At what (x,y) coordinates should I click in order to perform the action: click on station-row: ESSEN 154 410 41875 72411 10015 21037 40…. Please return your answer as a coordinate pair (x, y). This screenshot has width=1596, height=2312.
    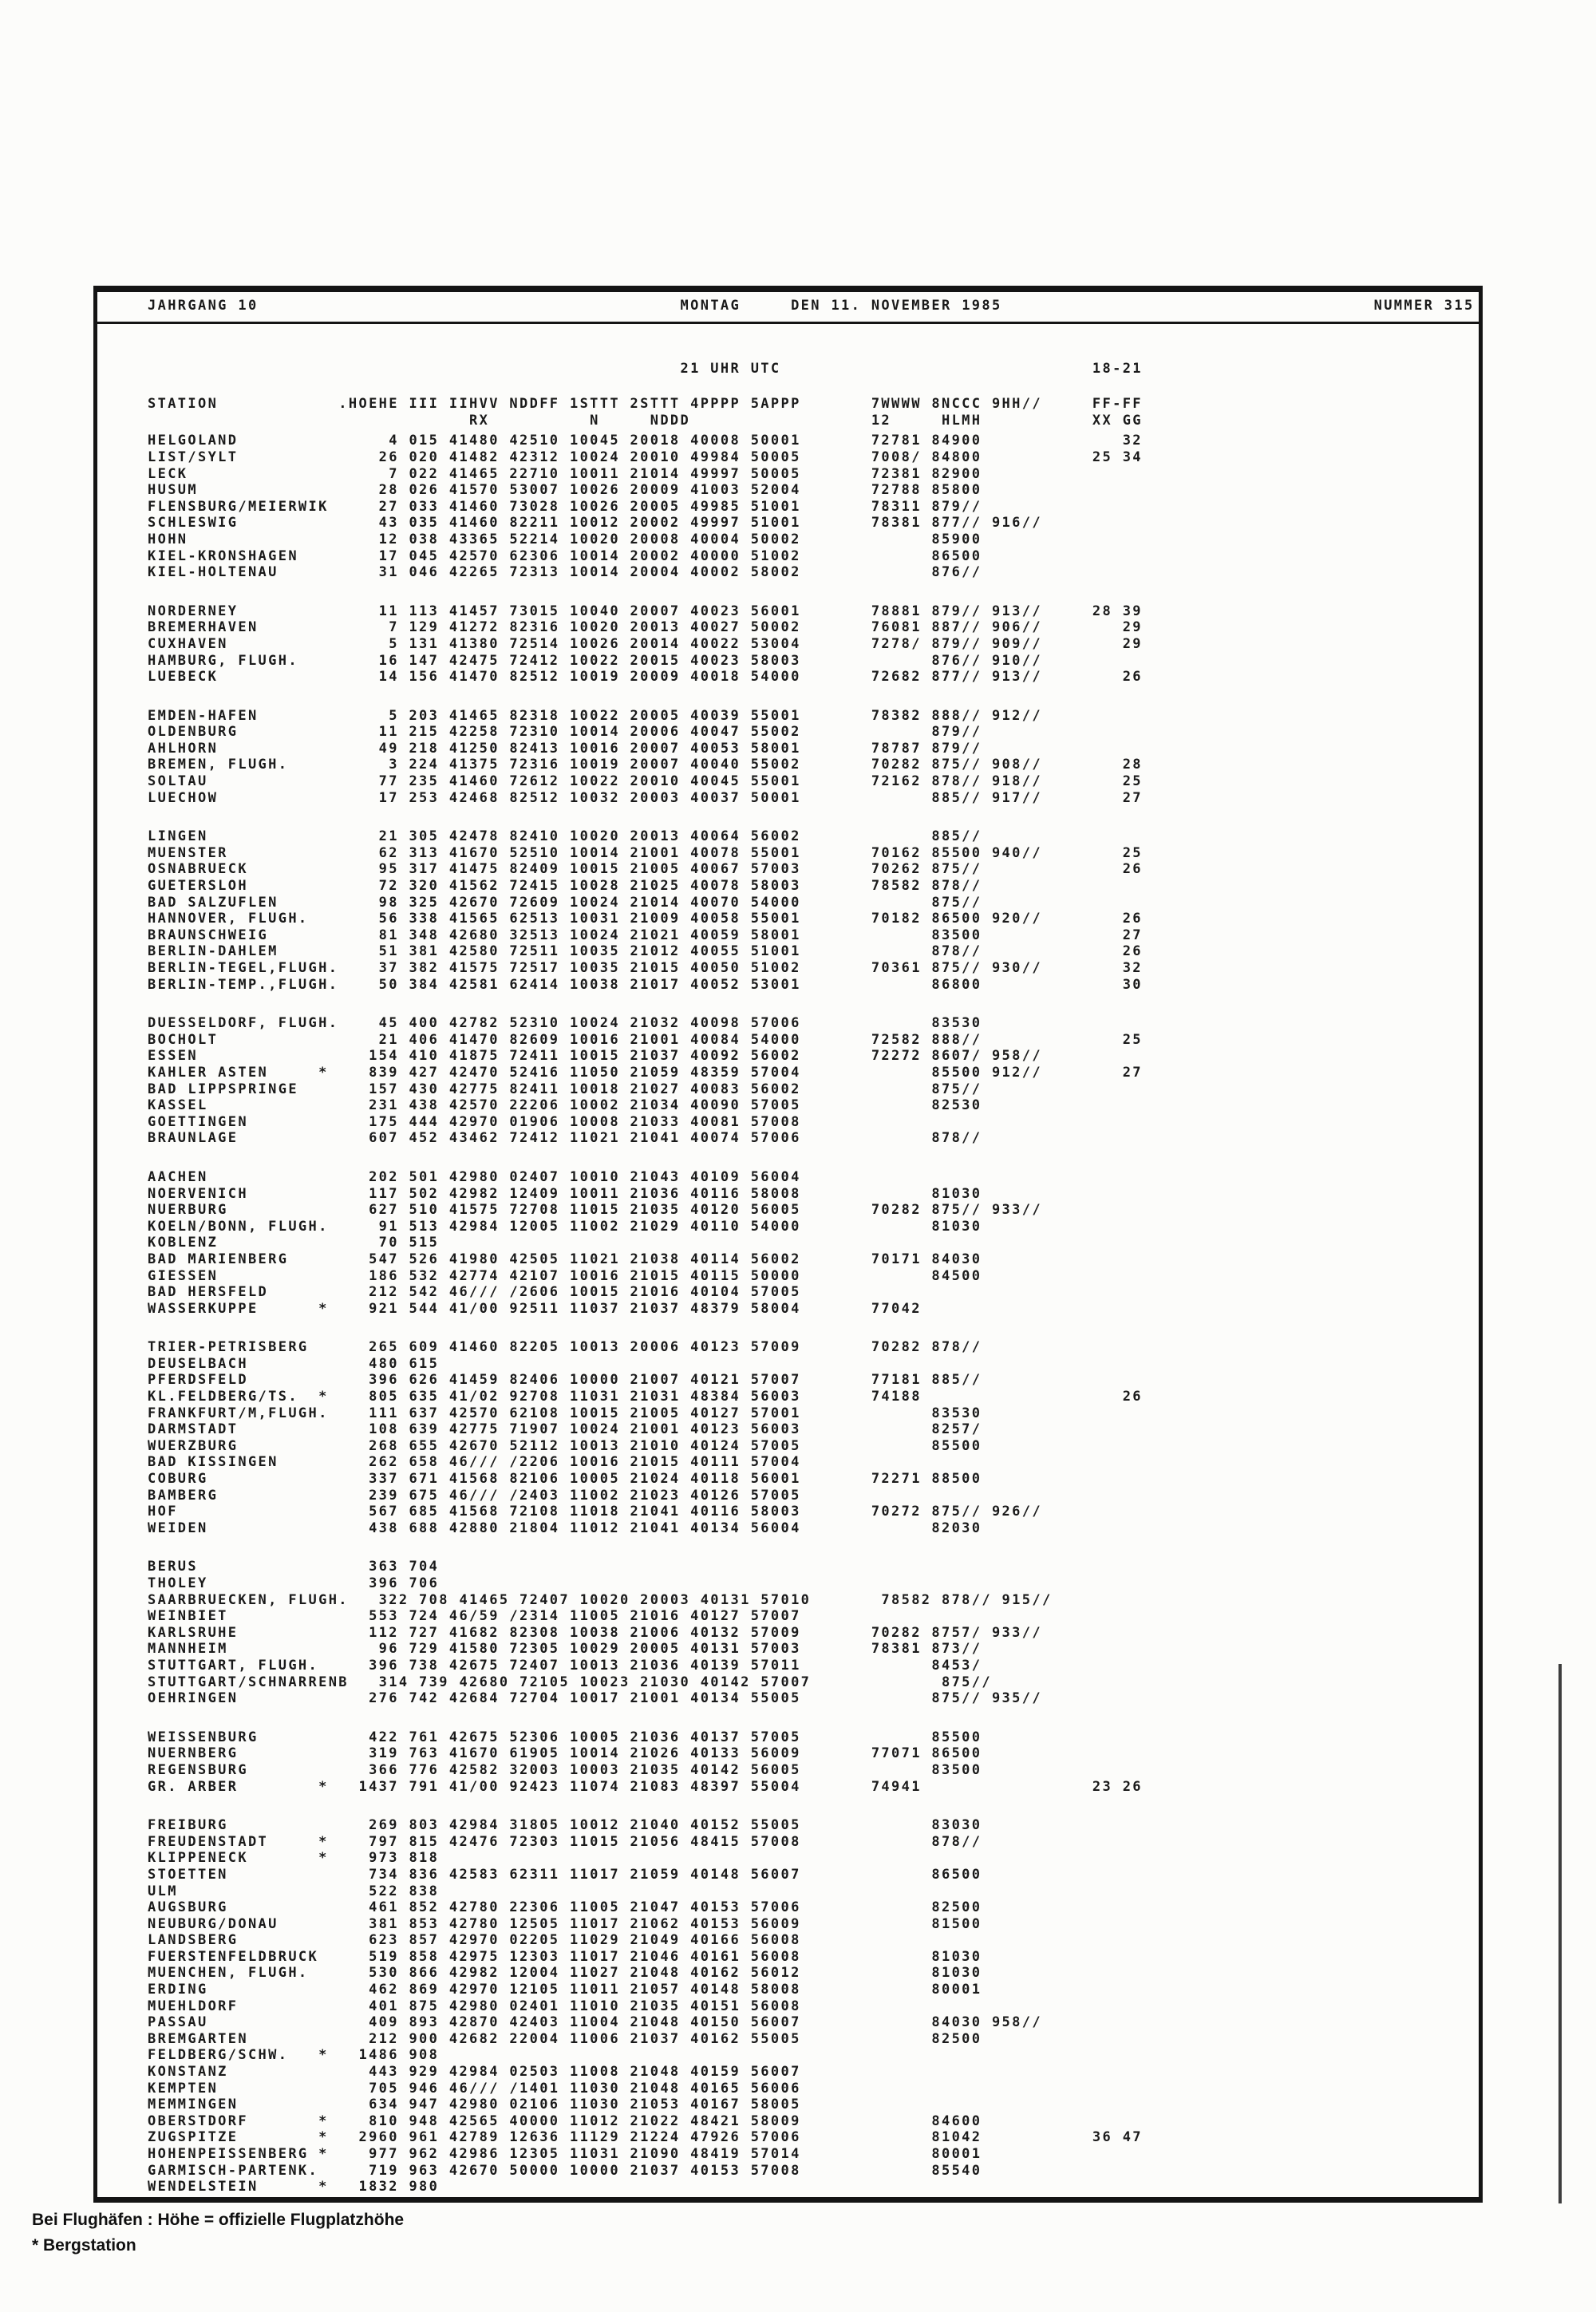
    Looking at the image, I should click on (595, 1056).